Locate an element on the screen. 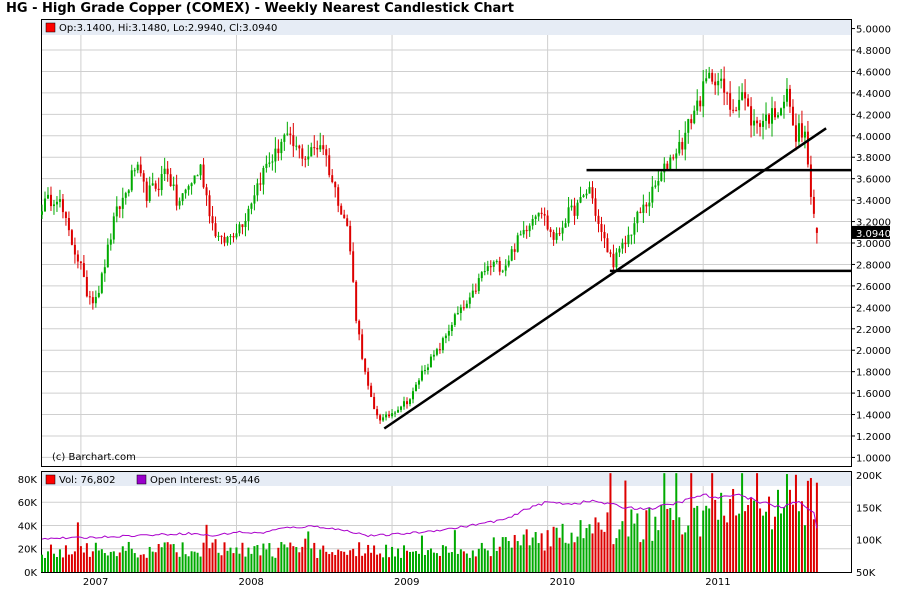 The height and width of the screenshot is (591, 897). price-tick-label-1.4000: 1.4000 is located at coordinates (873, 416).